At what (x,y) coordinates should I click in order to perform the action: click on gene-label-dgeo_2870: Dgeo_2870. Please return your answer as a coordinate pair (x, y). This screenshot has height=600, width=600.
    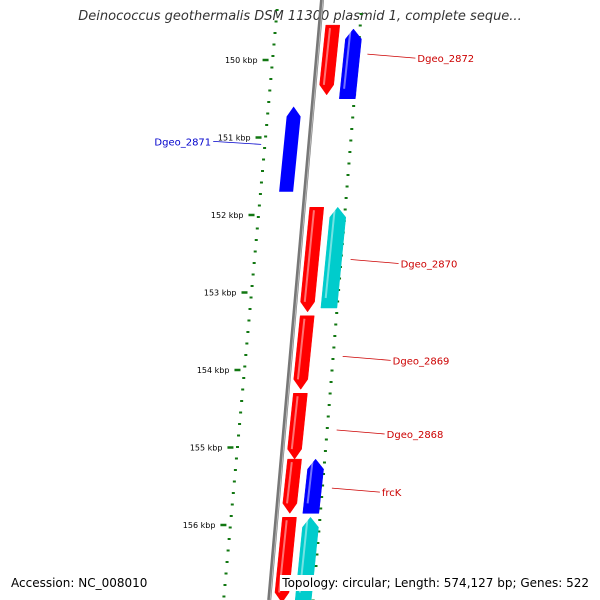
    Looking at the image, I should click on (404, 265).